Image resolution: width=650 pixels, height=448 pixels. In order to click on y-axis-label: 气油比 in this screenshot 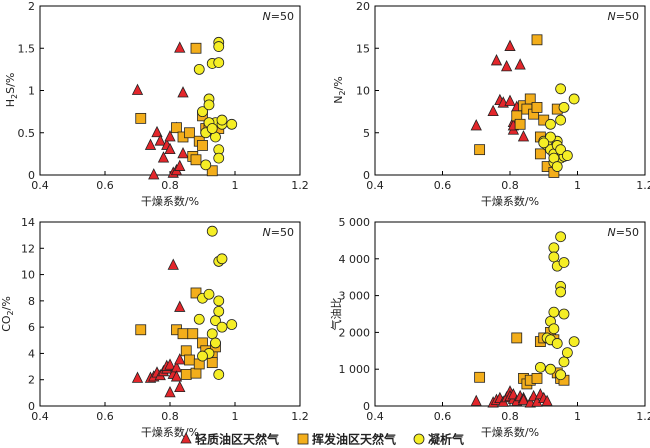, I will do `click(336, 314)`.